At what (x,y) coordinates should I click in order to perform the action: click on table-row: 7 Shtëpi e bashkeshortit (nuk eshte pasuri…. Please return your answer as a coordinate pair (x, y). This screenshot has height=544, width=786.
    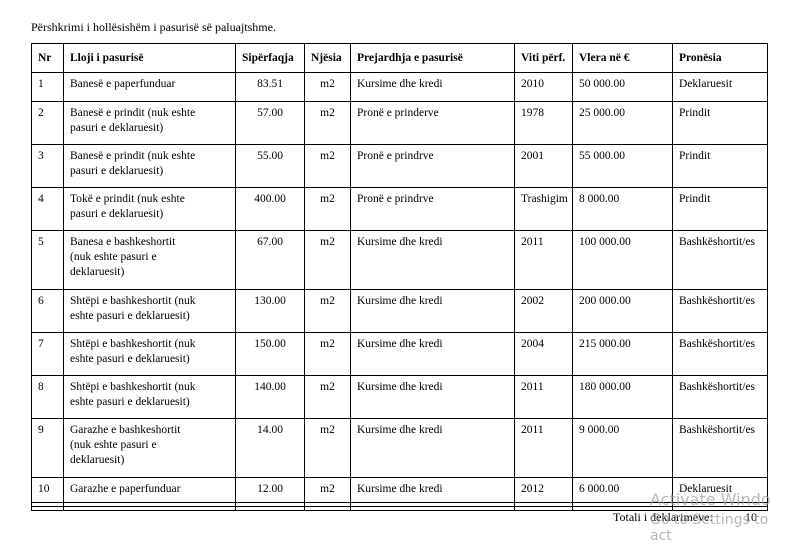
    Looking at the image, I should click on (399, 354).